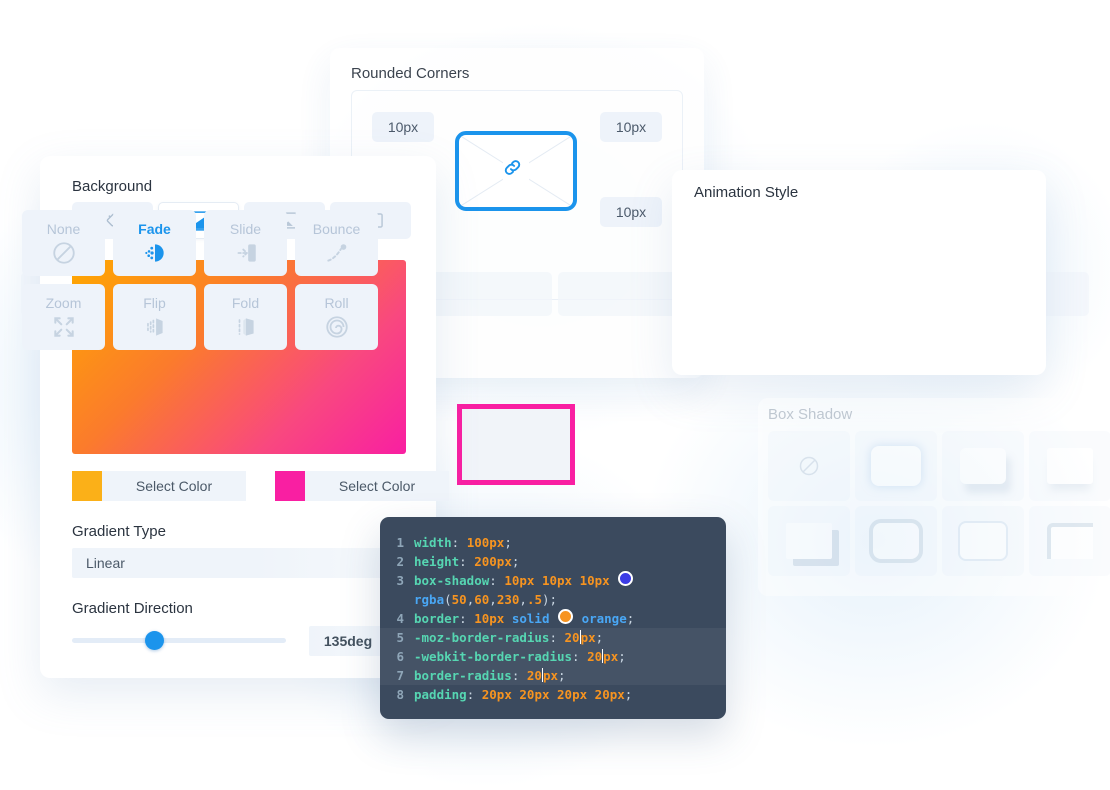 The image size is (1110, 790). Describe the element at coordinates (290, 486) in the screenshot. I see `color-swatch-end` at that location.